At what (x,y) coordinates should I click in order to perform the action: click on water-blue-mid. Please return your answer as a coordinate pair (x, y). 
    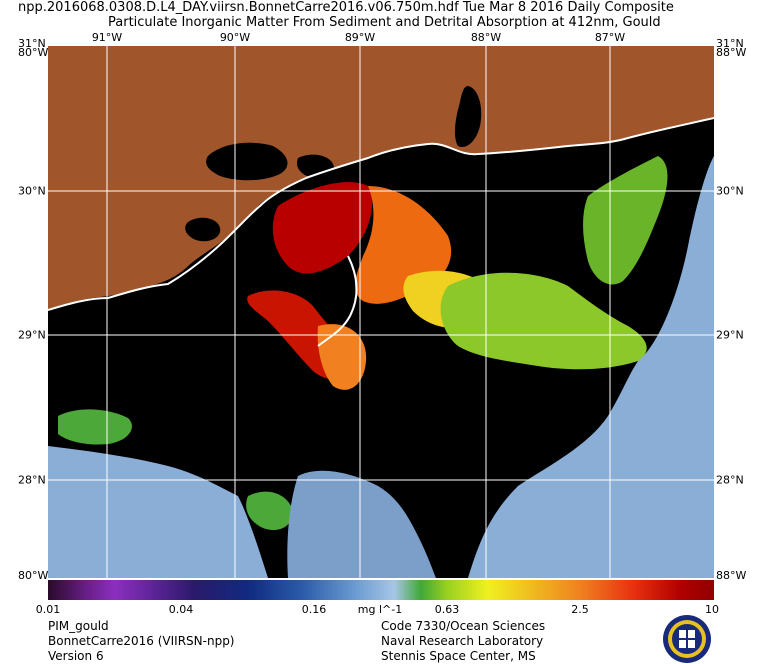
    Looking at the image, I should click on (361, 524).